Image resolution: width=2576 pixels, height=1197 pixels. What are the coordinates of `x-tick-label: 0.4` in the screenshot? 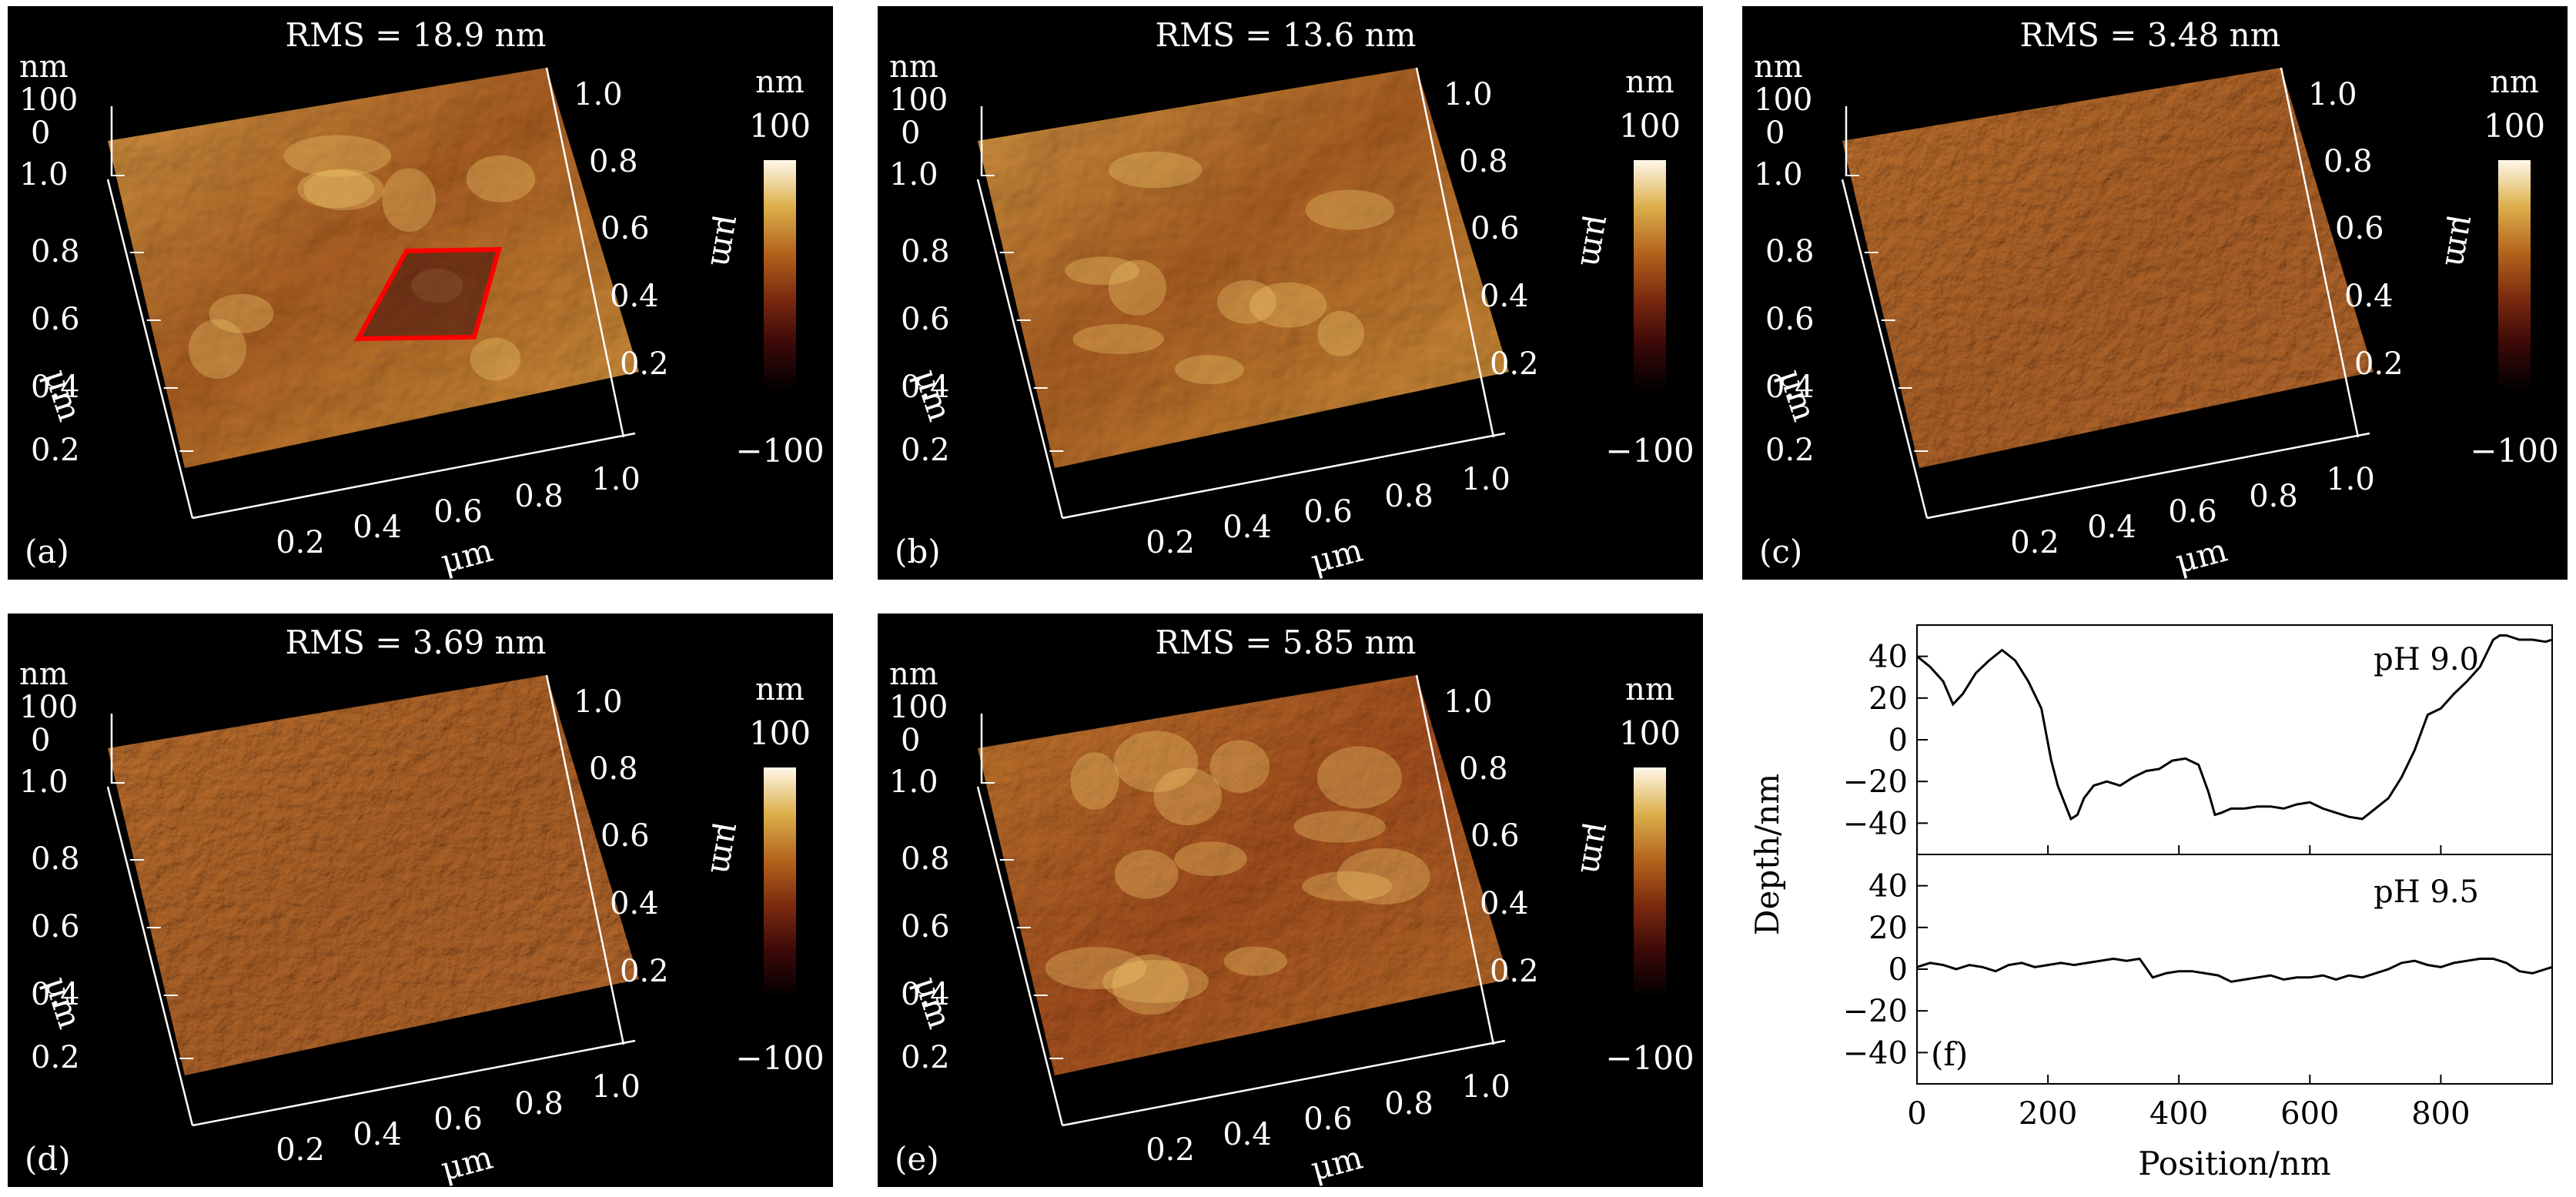 It's located at (377, 1134).